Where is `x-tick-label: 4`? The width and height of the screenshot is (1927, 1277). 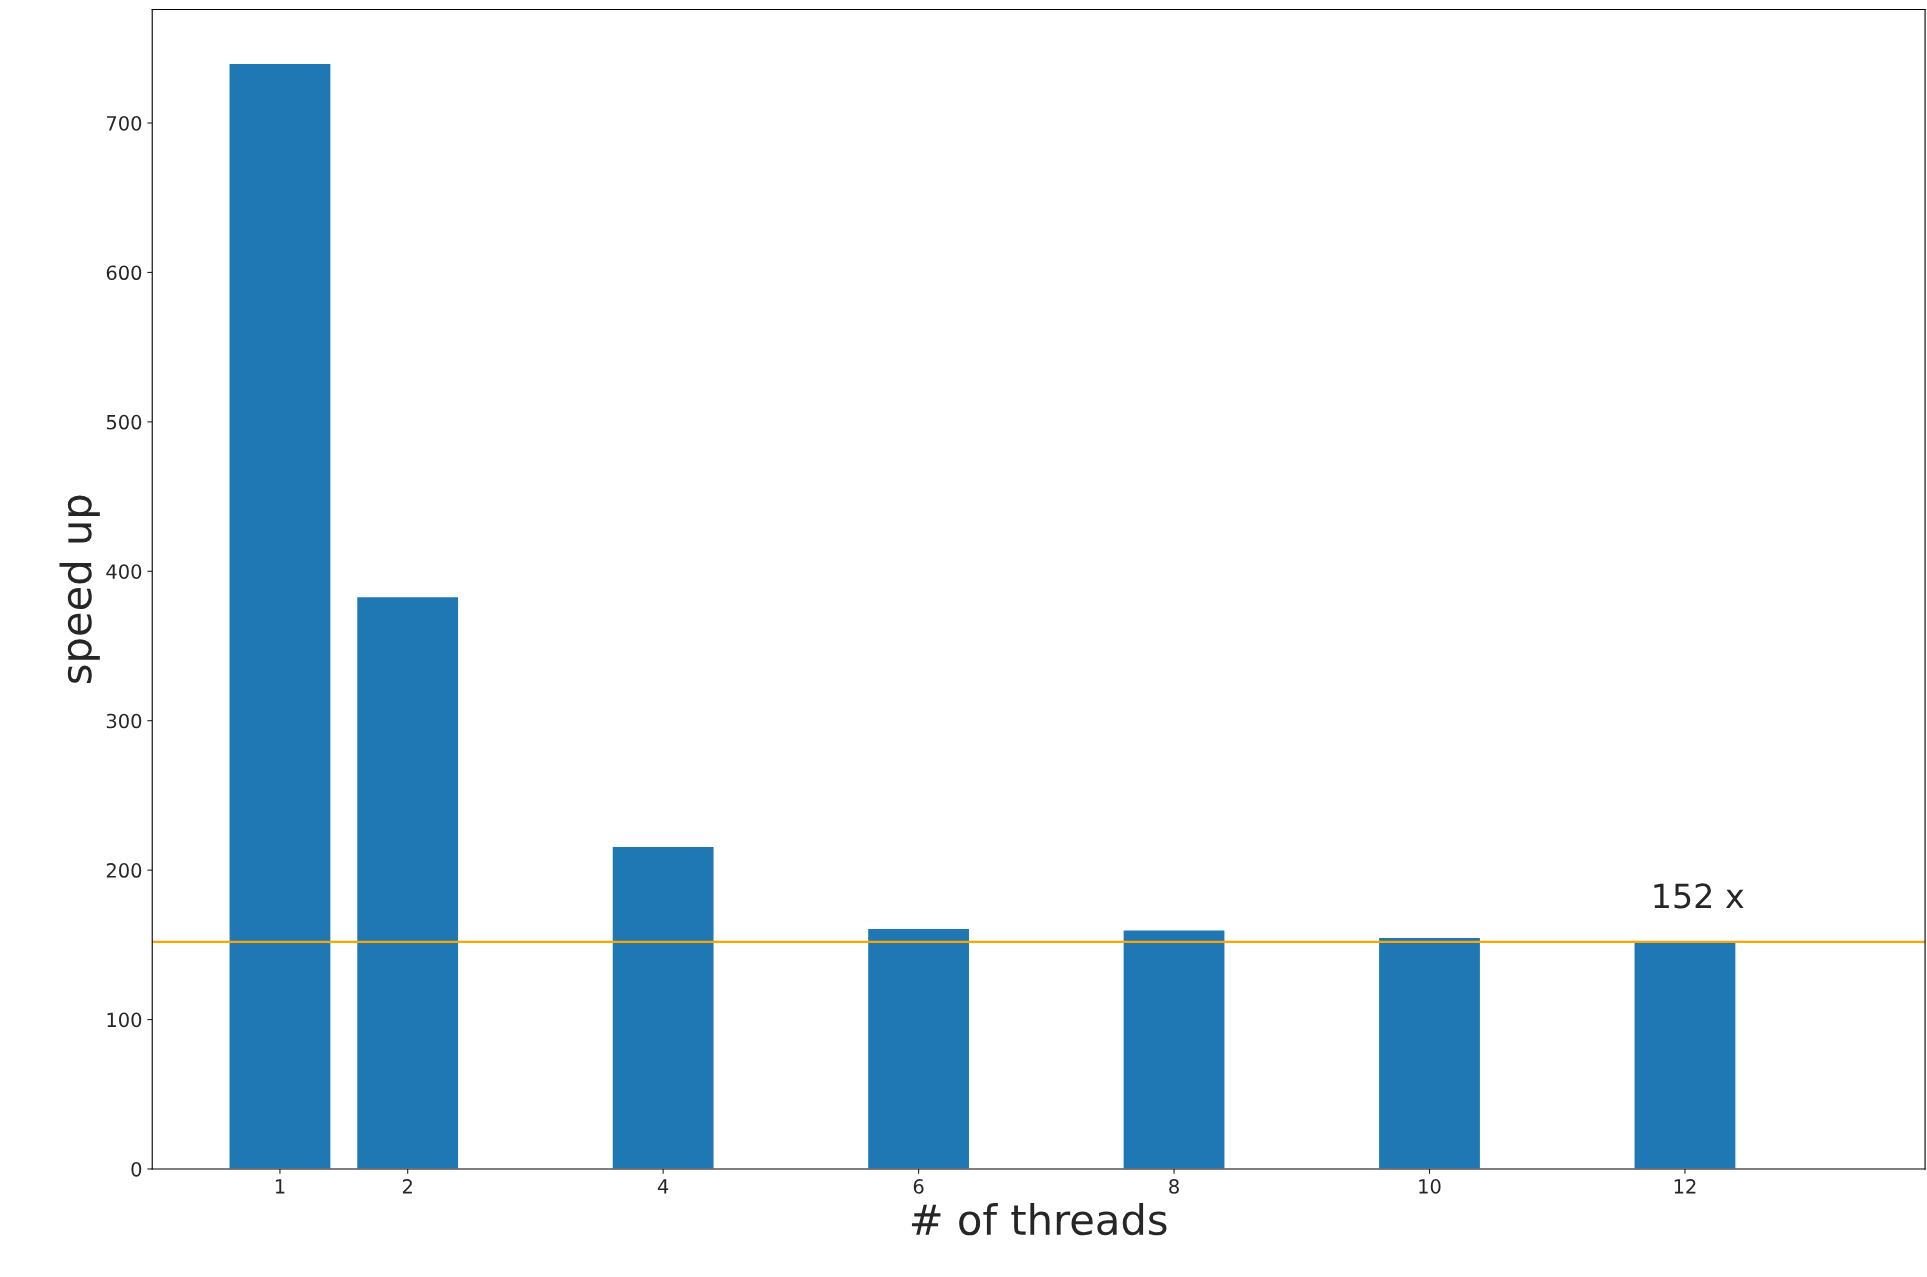
x-tick-label: 4 is located at coordinates (663, 1186).